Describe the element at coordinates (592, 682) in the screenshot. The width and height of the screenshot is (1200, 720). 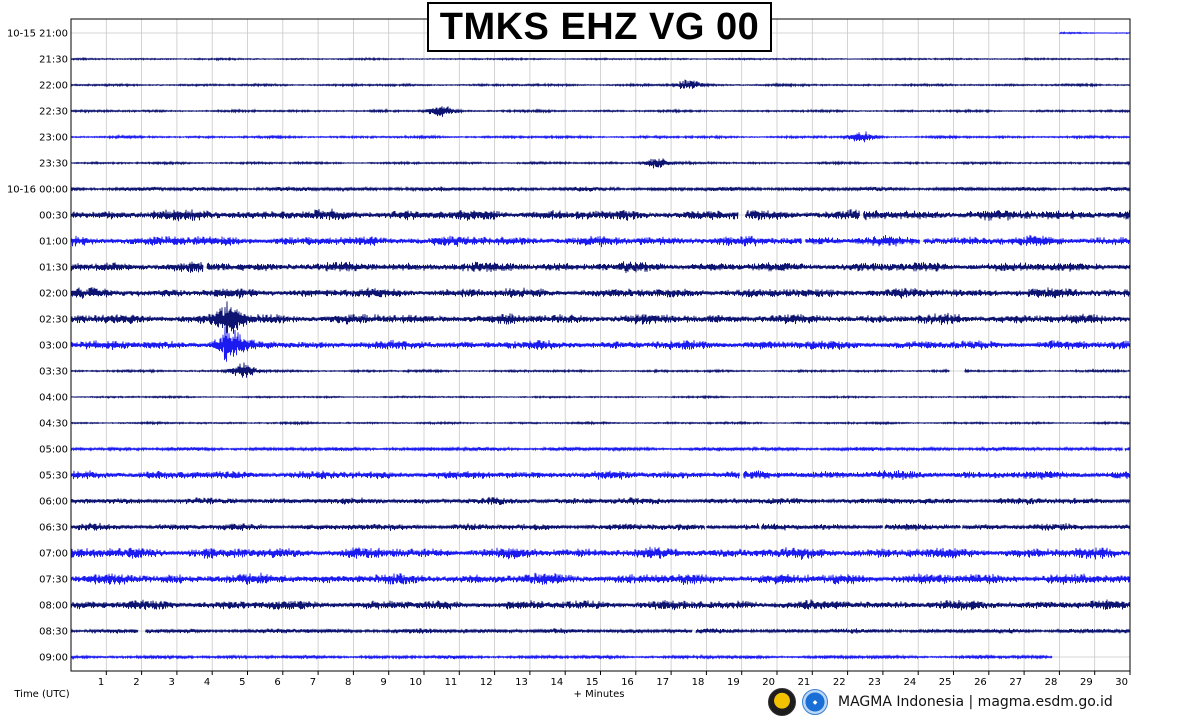
I see `x-tick-label: 15` at that location.